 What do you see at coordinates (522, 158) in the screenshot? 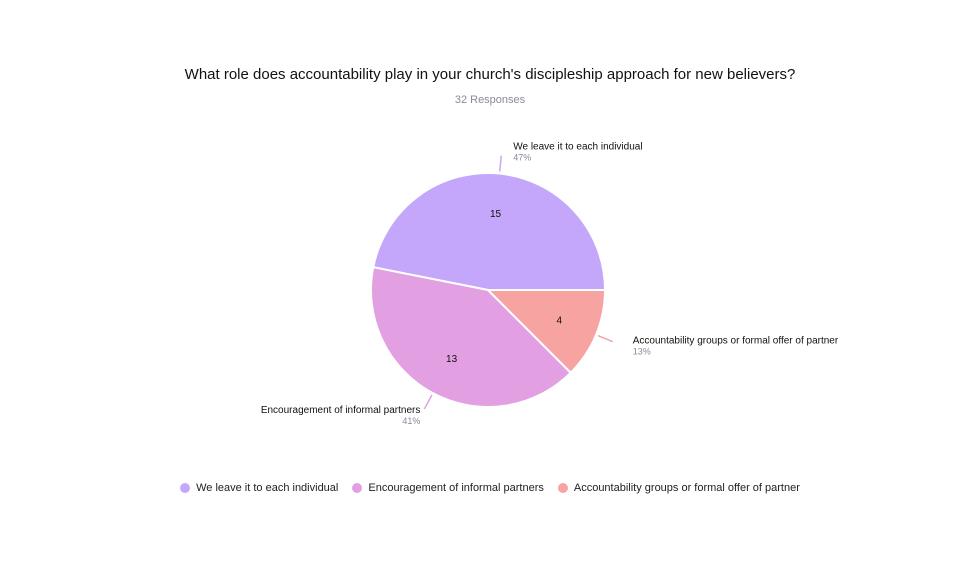
I see `slice-percent-label: 47%` at bounding box center [522, 158].